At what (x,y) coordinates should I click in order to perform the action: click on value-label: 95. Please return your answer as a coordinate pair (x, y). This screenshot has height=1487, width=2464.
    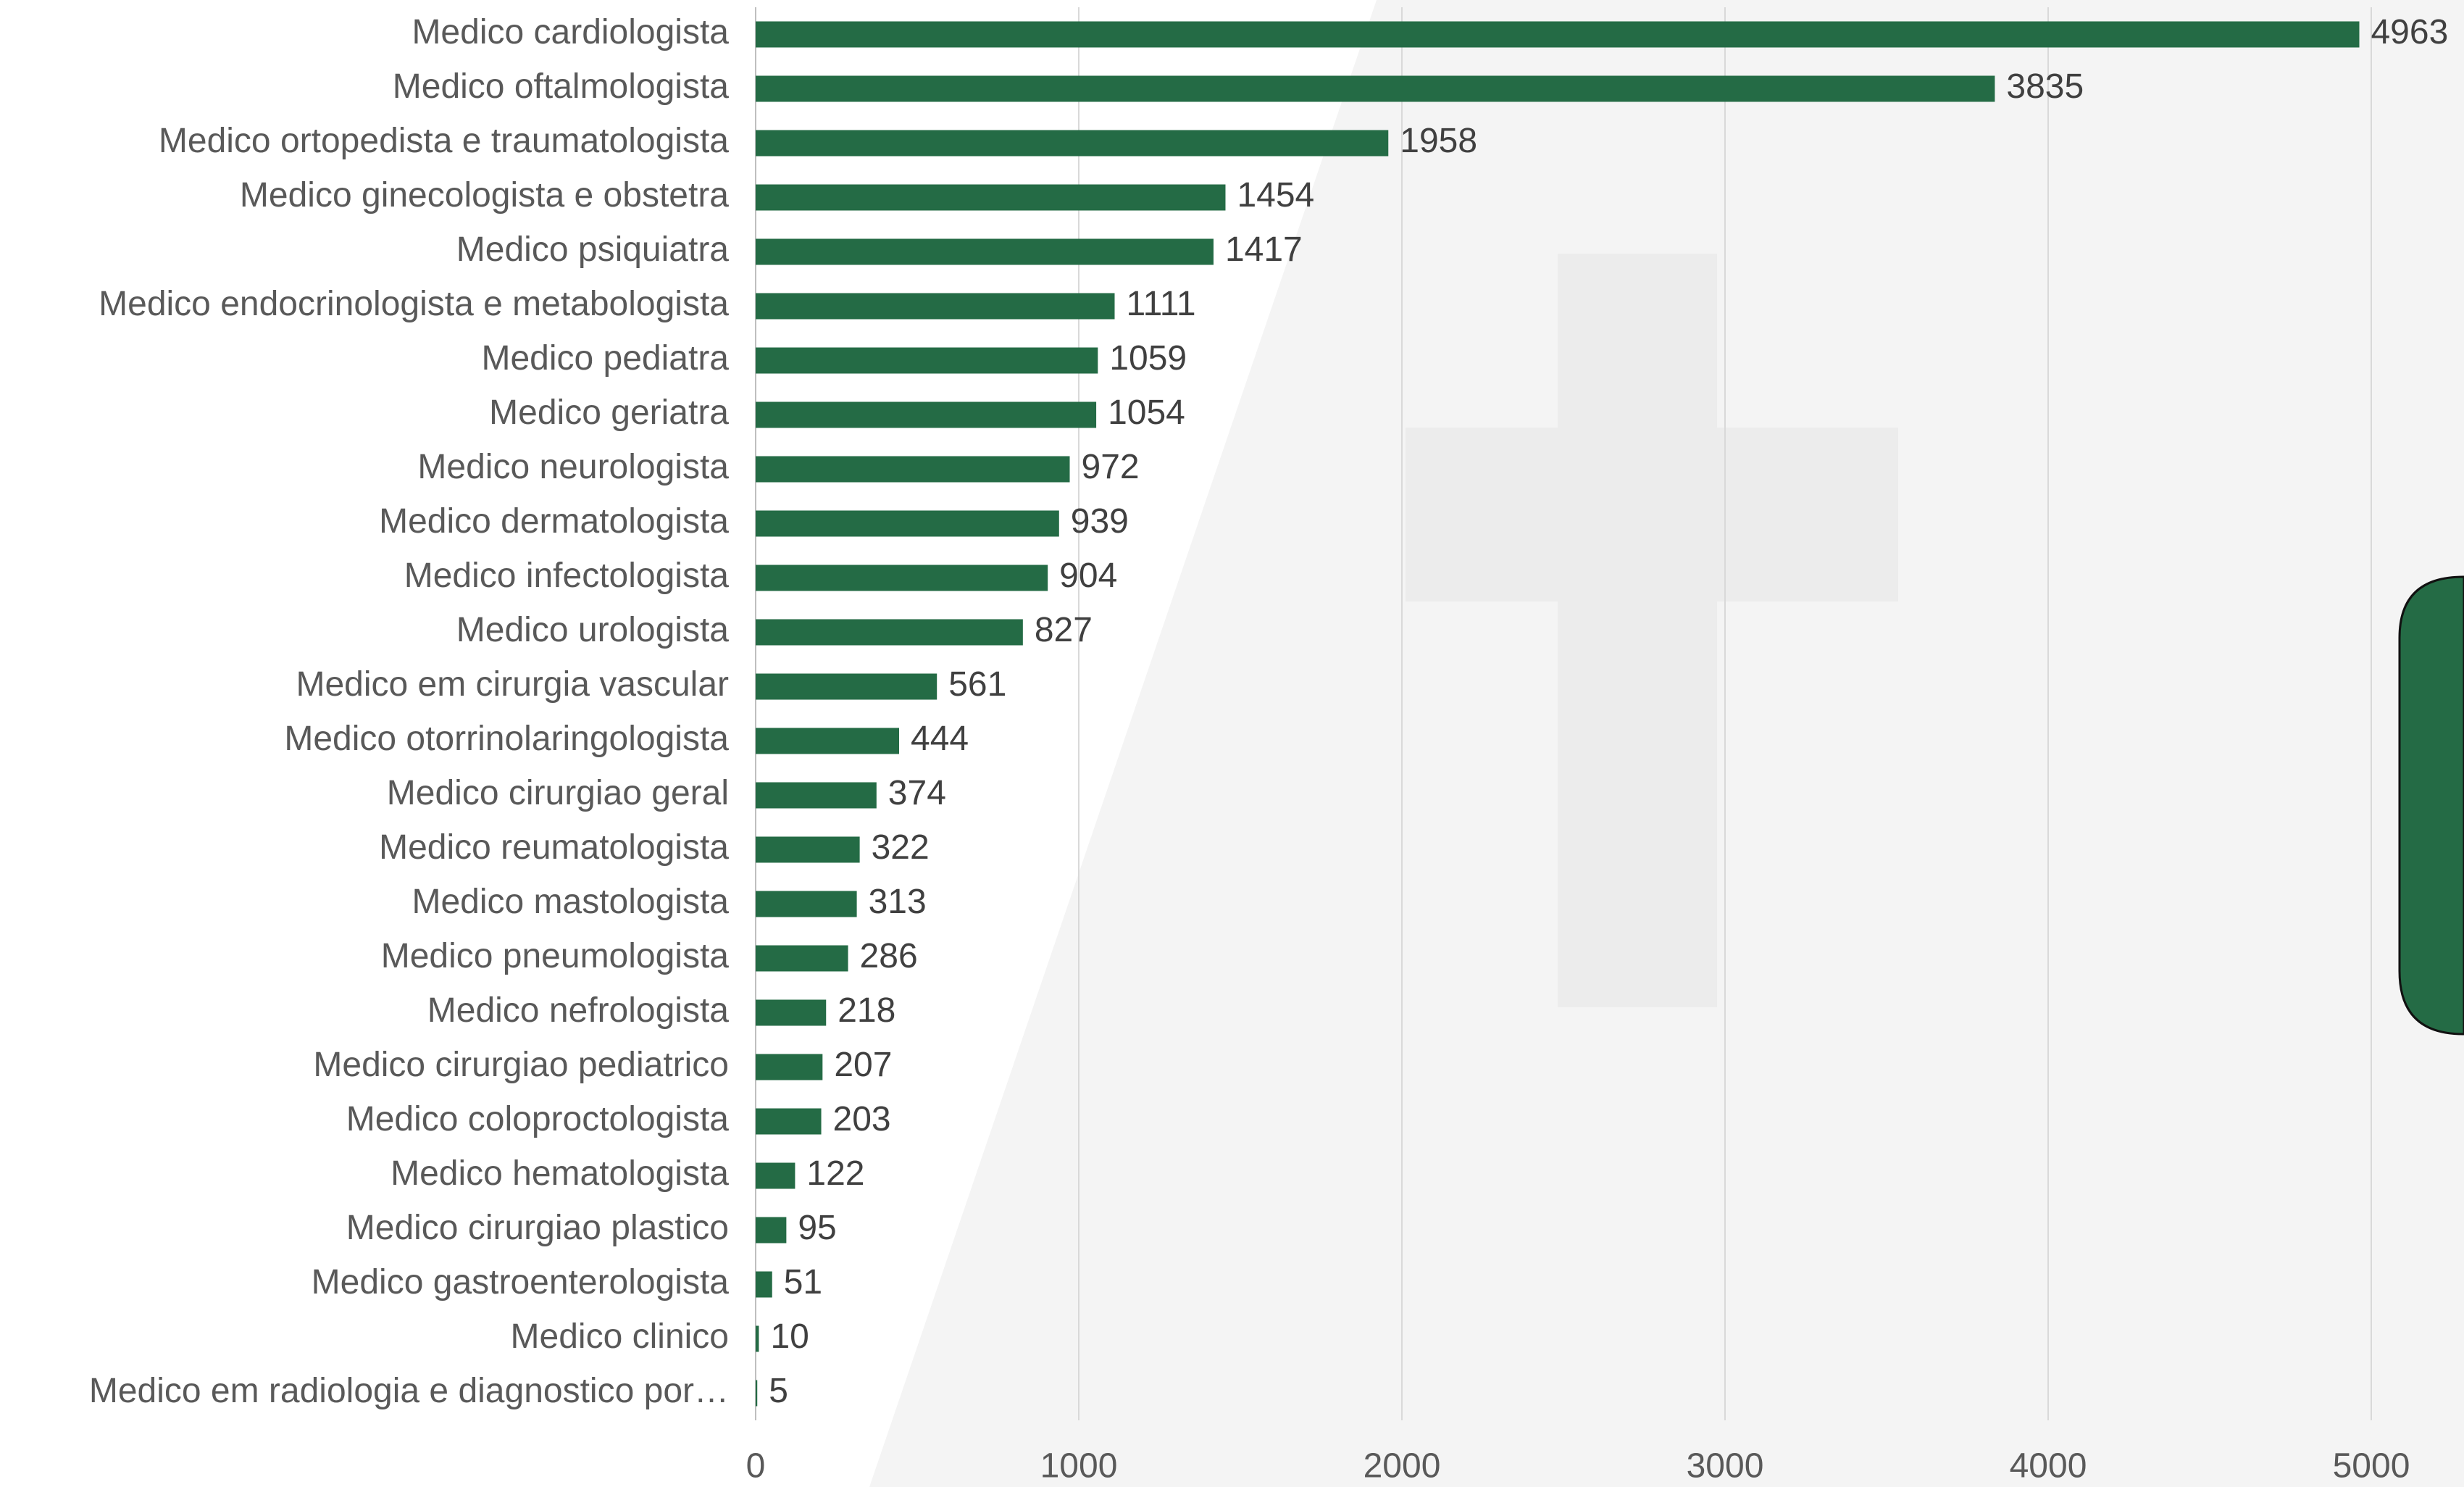
    Looking at the image, I should click on (817, 1228).